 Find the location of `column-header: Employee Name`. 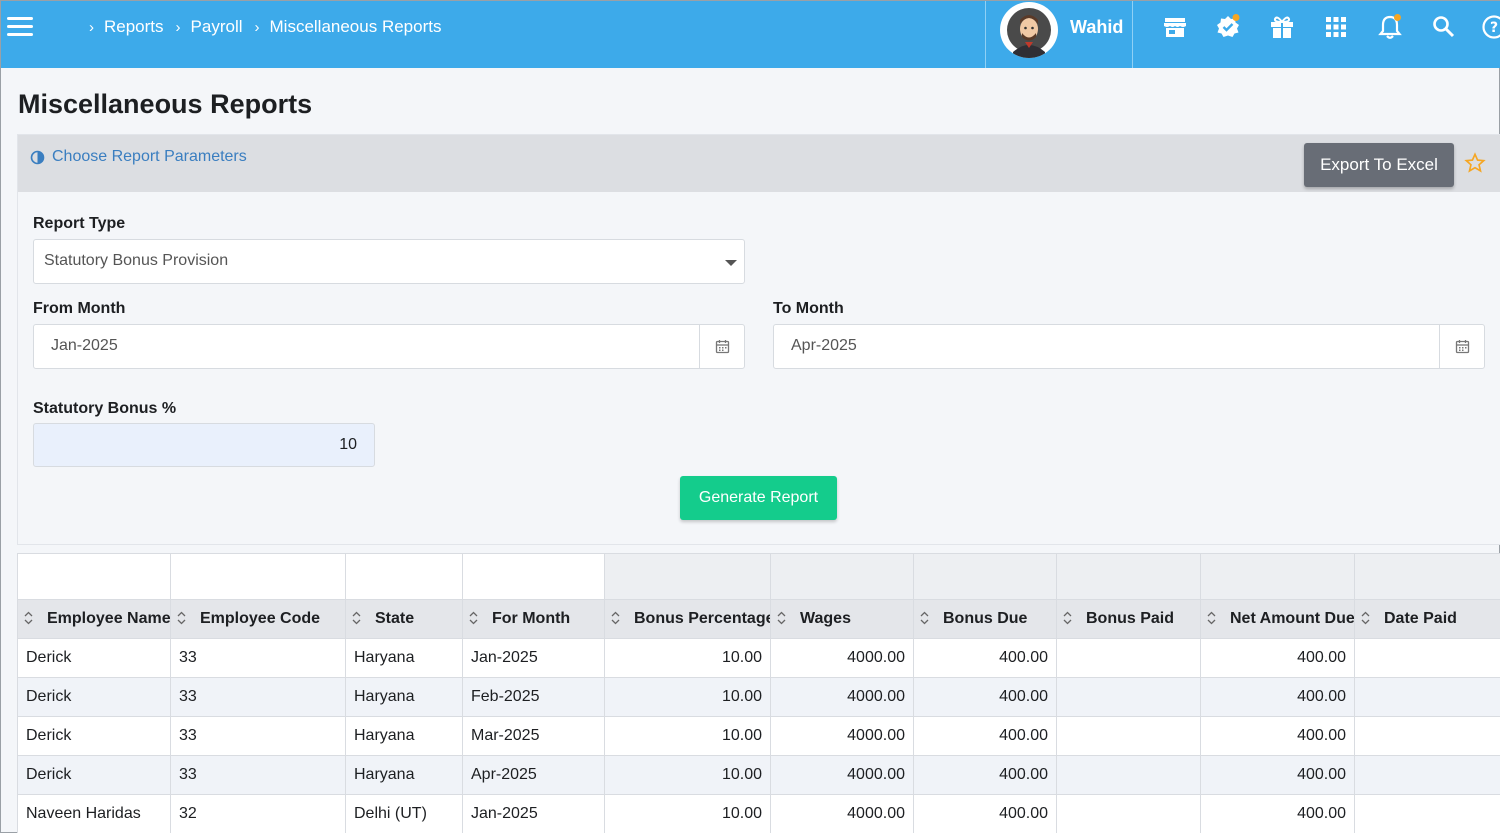

column-header: Employee Name is located at coordinates (94, 619).